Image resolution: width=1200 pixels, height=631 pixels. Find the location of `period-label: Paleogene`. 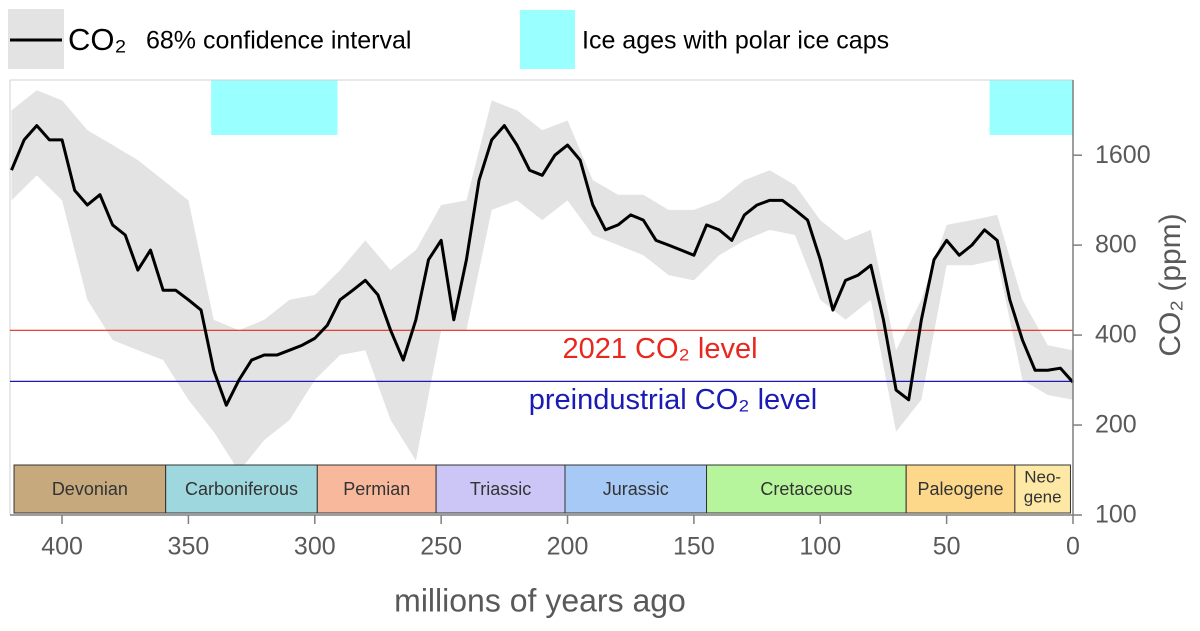

period-label: Paleogene is located at coordinates (960, 489).